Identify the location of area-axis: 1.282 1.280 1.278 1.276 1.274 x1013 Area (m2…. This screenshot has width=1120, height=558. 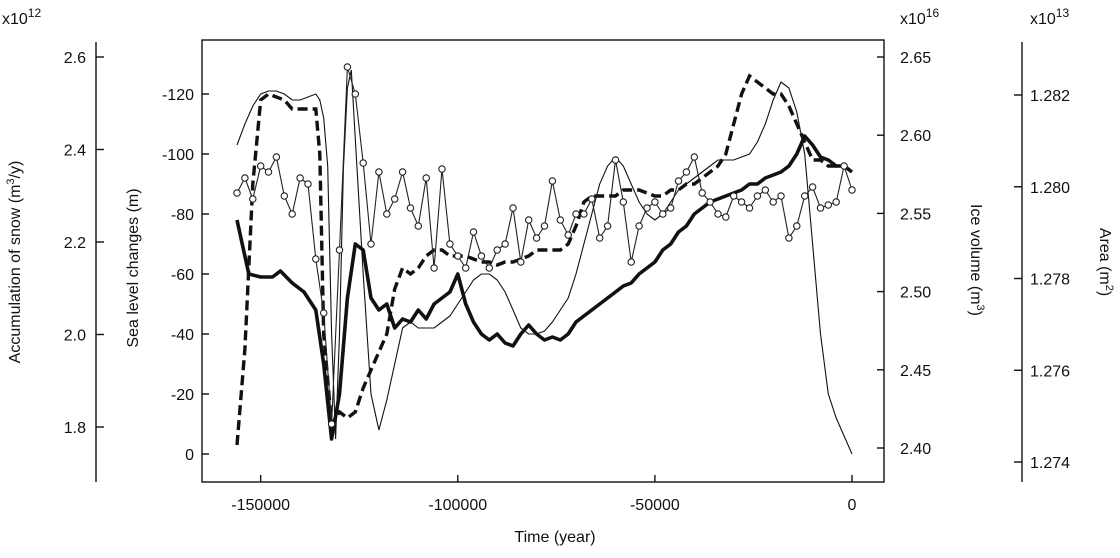
(1064, 244).